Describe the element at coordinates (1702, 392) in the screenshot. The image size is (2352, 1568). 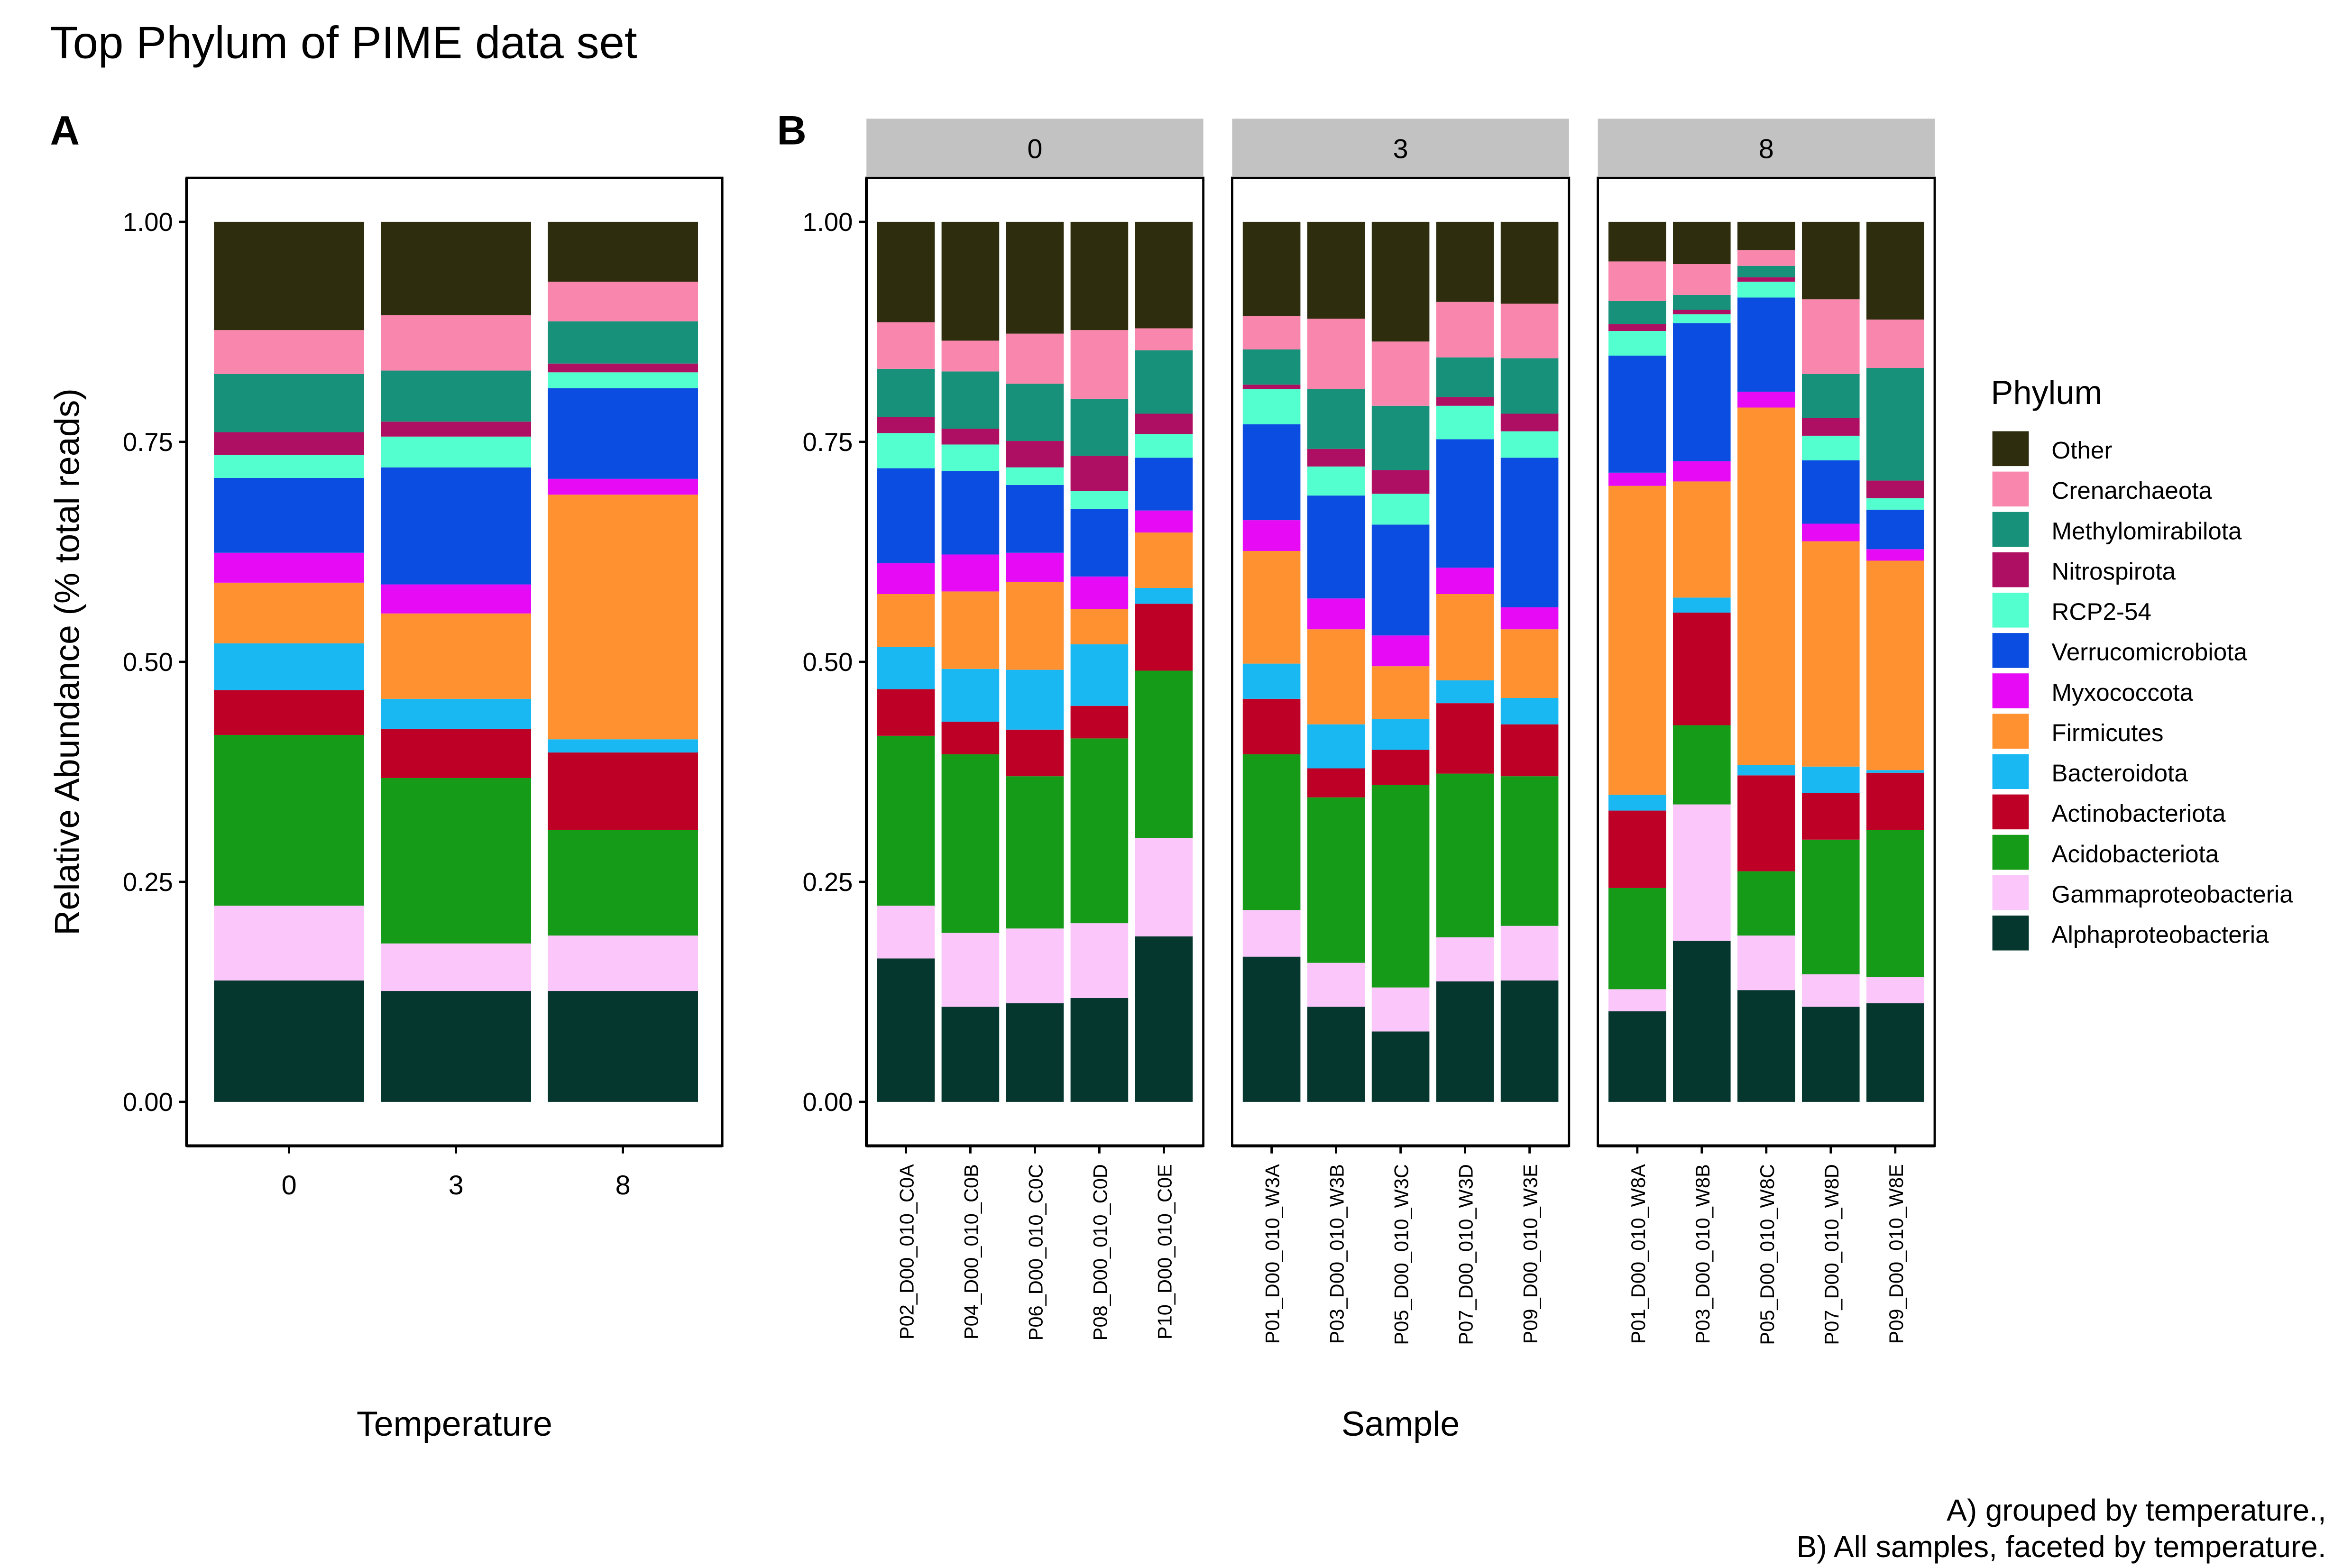
I see `facet-8-bar-P03_D00_010_W8B-verrucomicrobiota` at that location.